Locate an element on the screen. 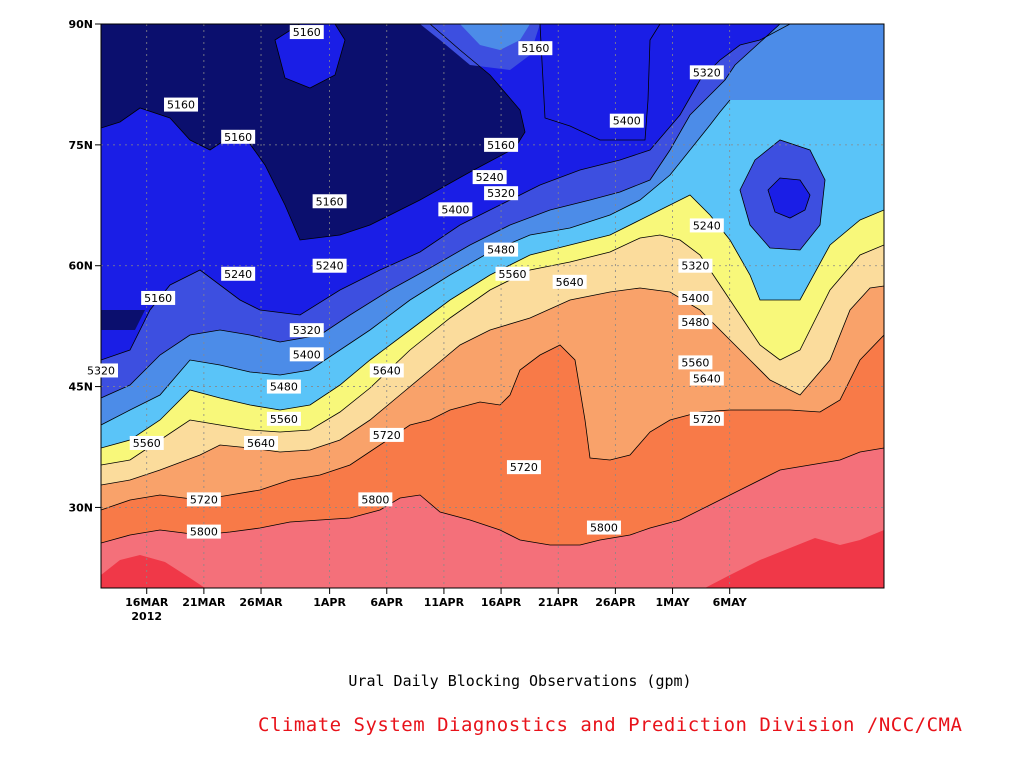 This screenshot has height=768, width=1024. band-5160-island is located at coordinates (310, 56).